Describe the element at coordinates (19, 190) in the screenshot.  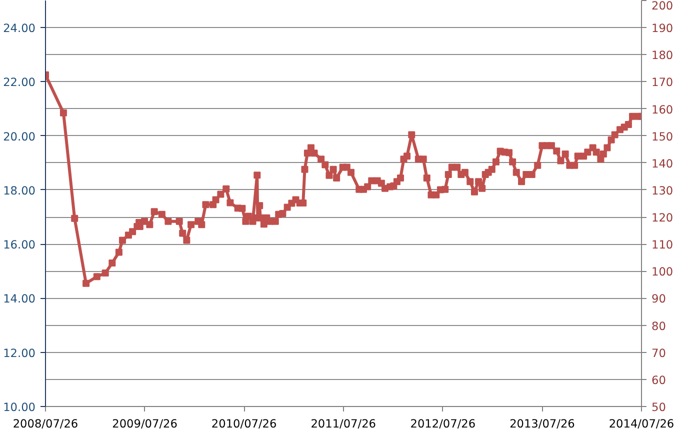
I see `y-tick-label: 18.00` at that location.